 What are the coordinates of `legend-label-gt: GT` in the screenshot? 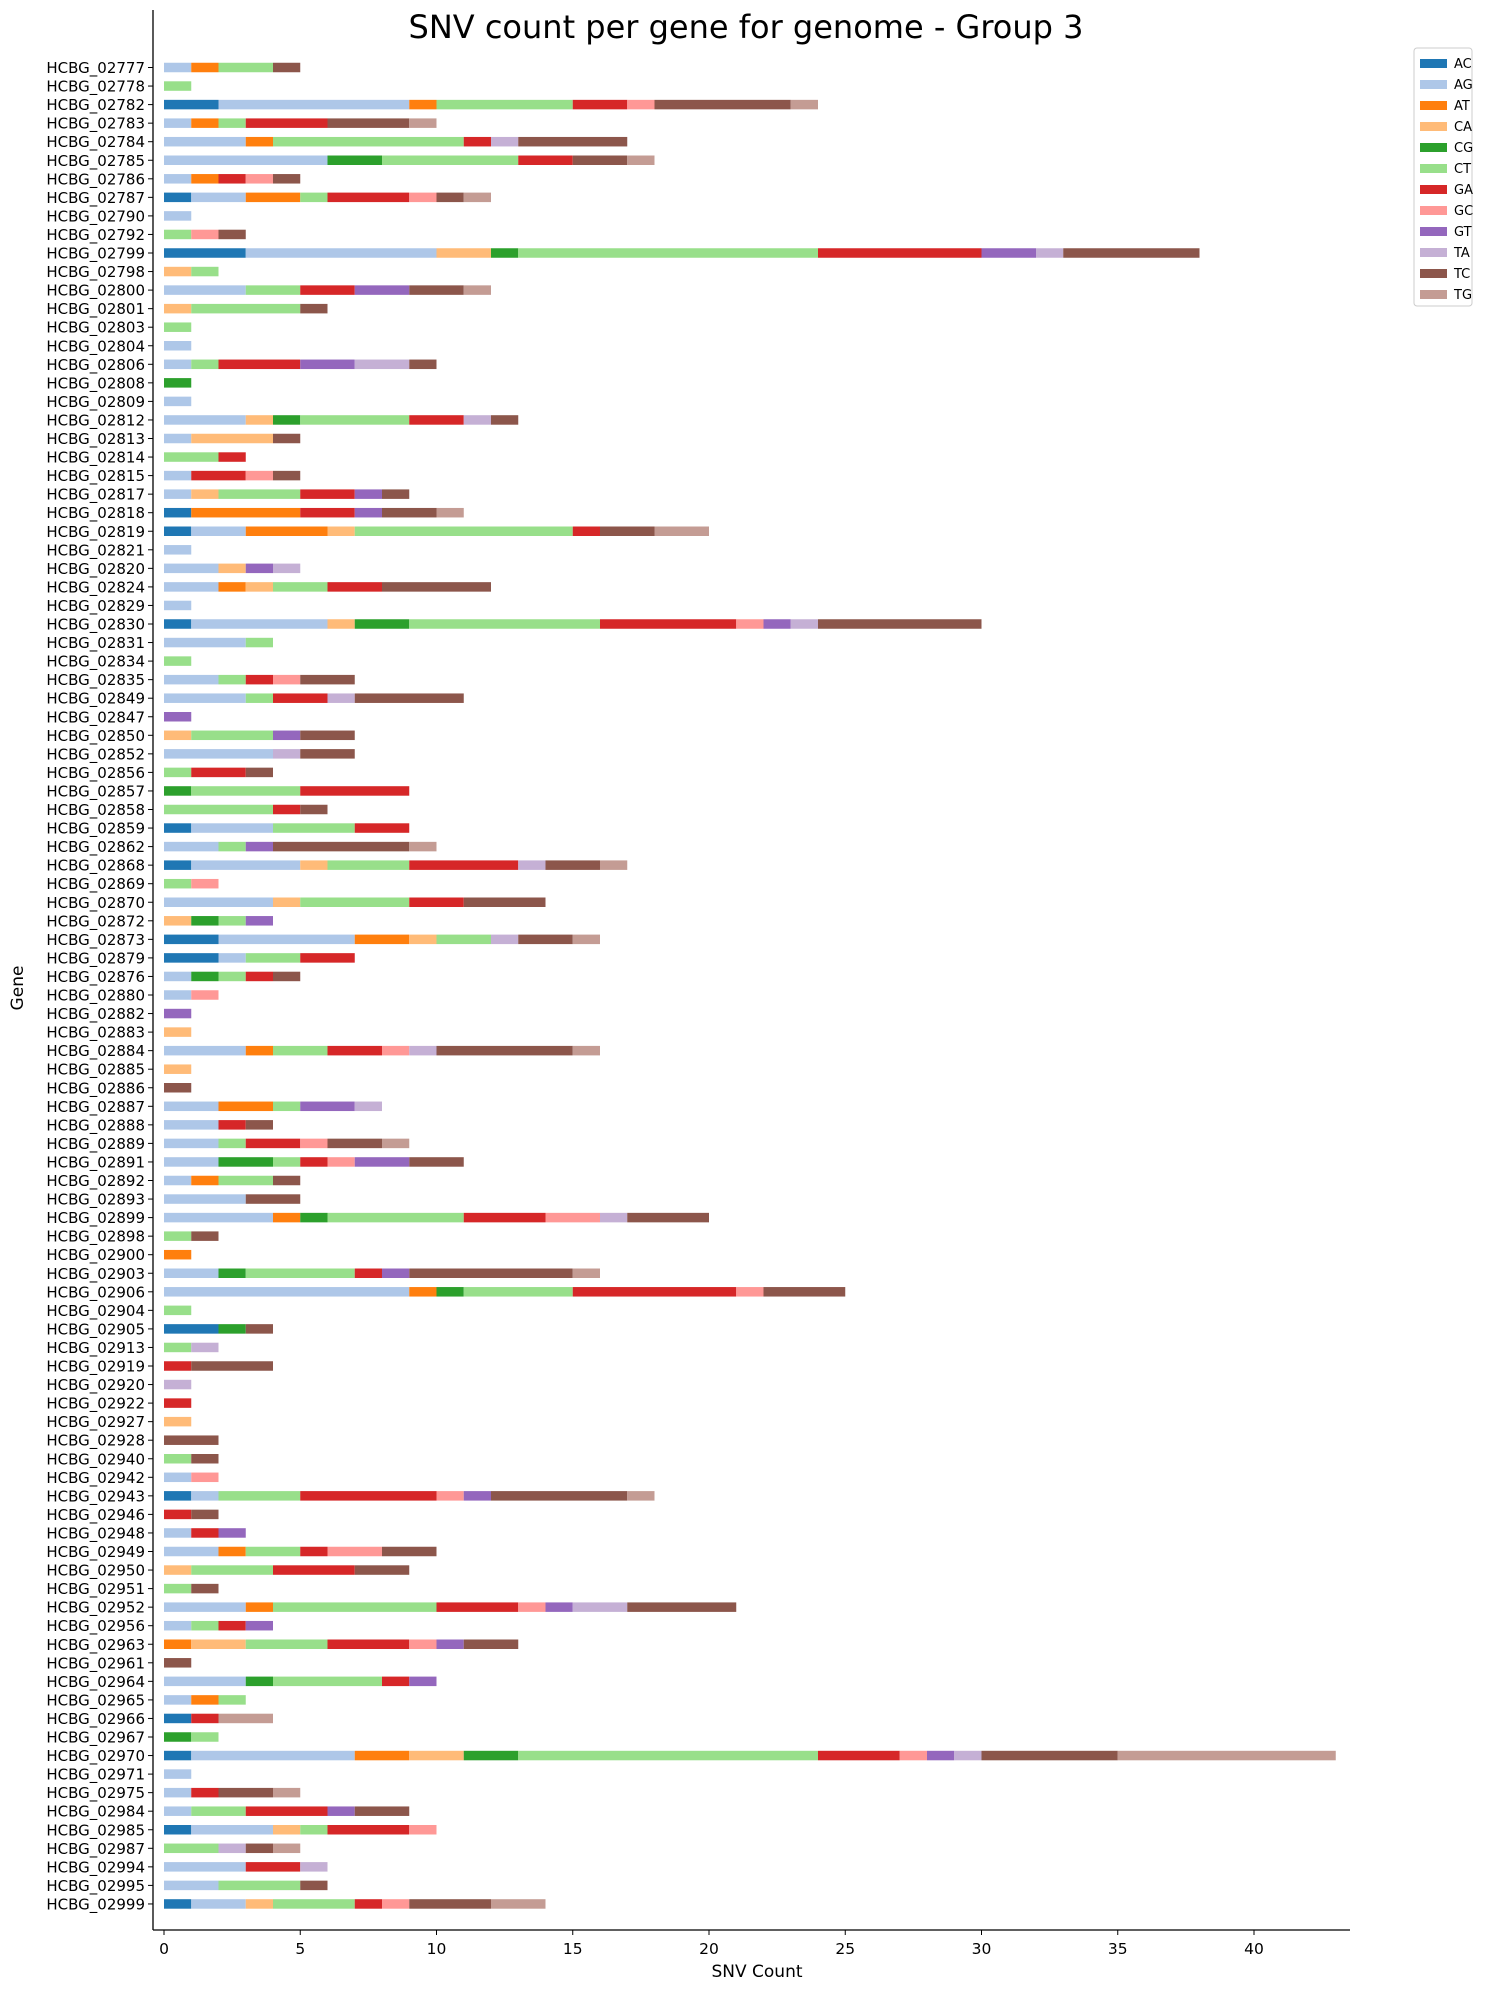 It's located at (1463, 232).